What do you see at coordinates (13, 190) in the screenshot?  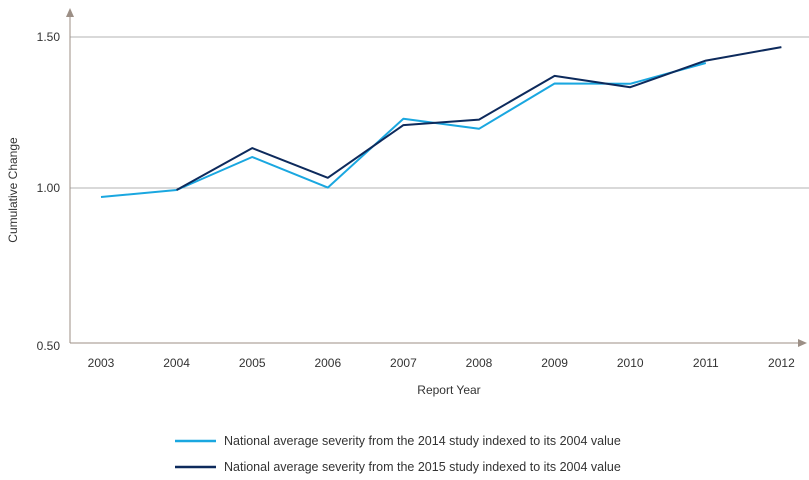 I see `y-axis-title: Cumulative Change` at bounding box center [13, 190].